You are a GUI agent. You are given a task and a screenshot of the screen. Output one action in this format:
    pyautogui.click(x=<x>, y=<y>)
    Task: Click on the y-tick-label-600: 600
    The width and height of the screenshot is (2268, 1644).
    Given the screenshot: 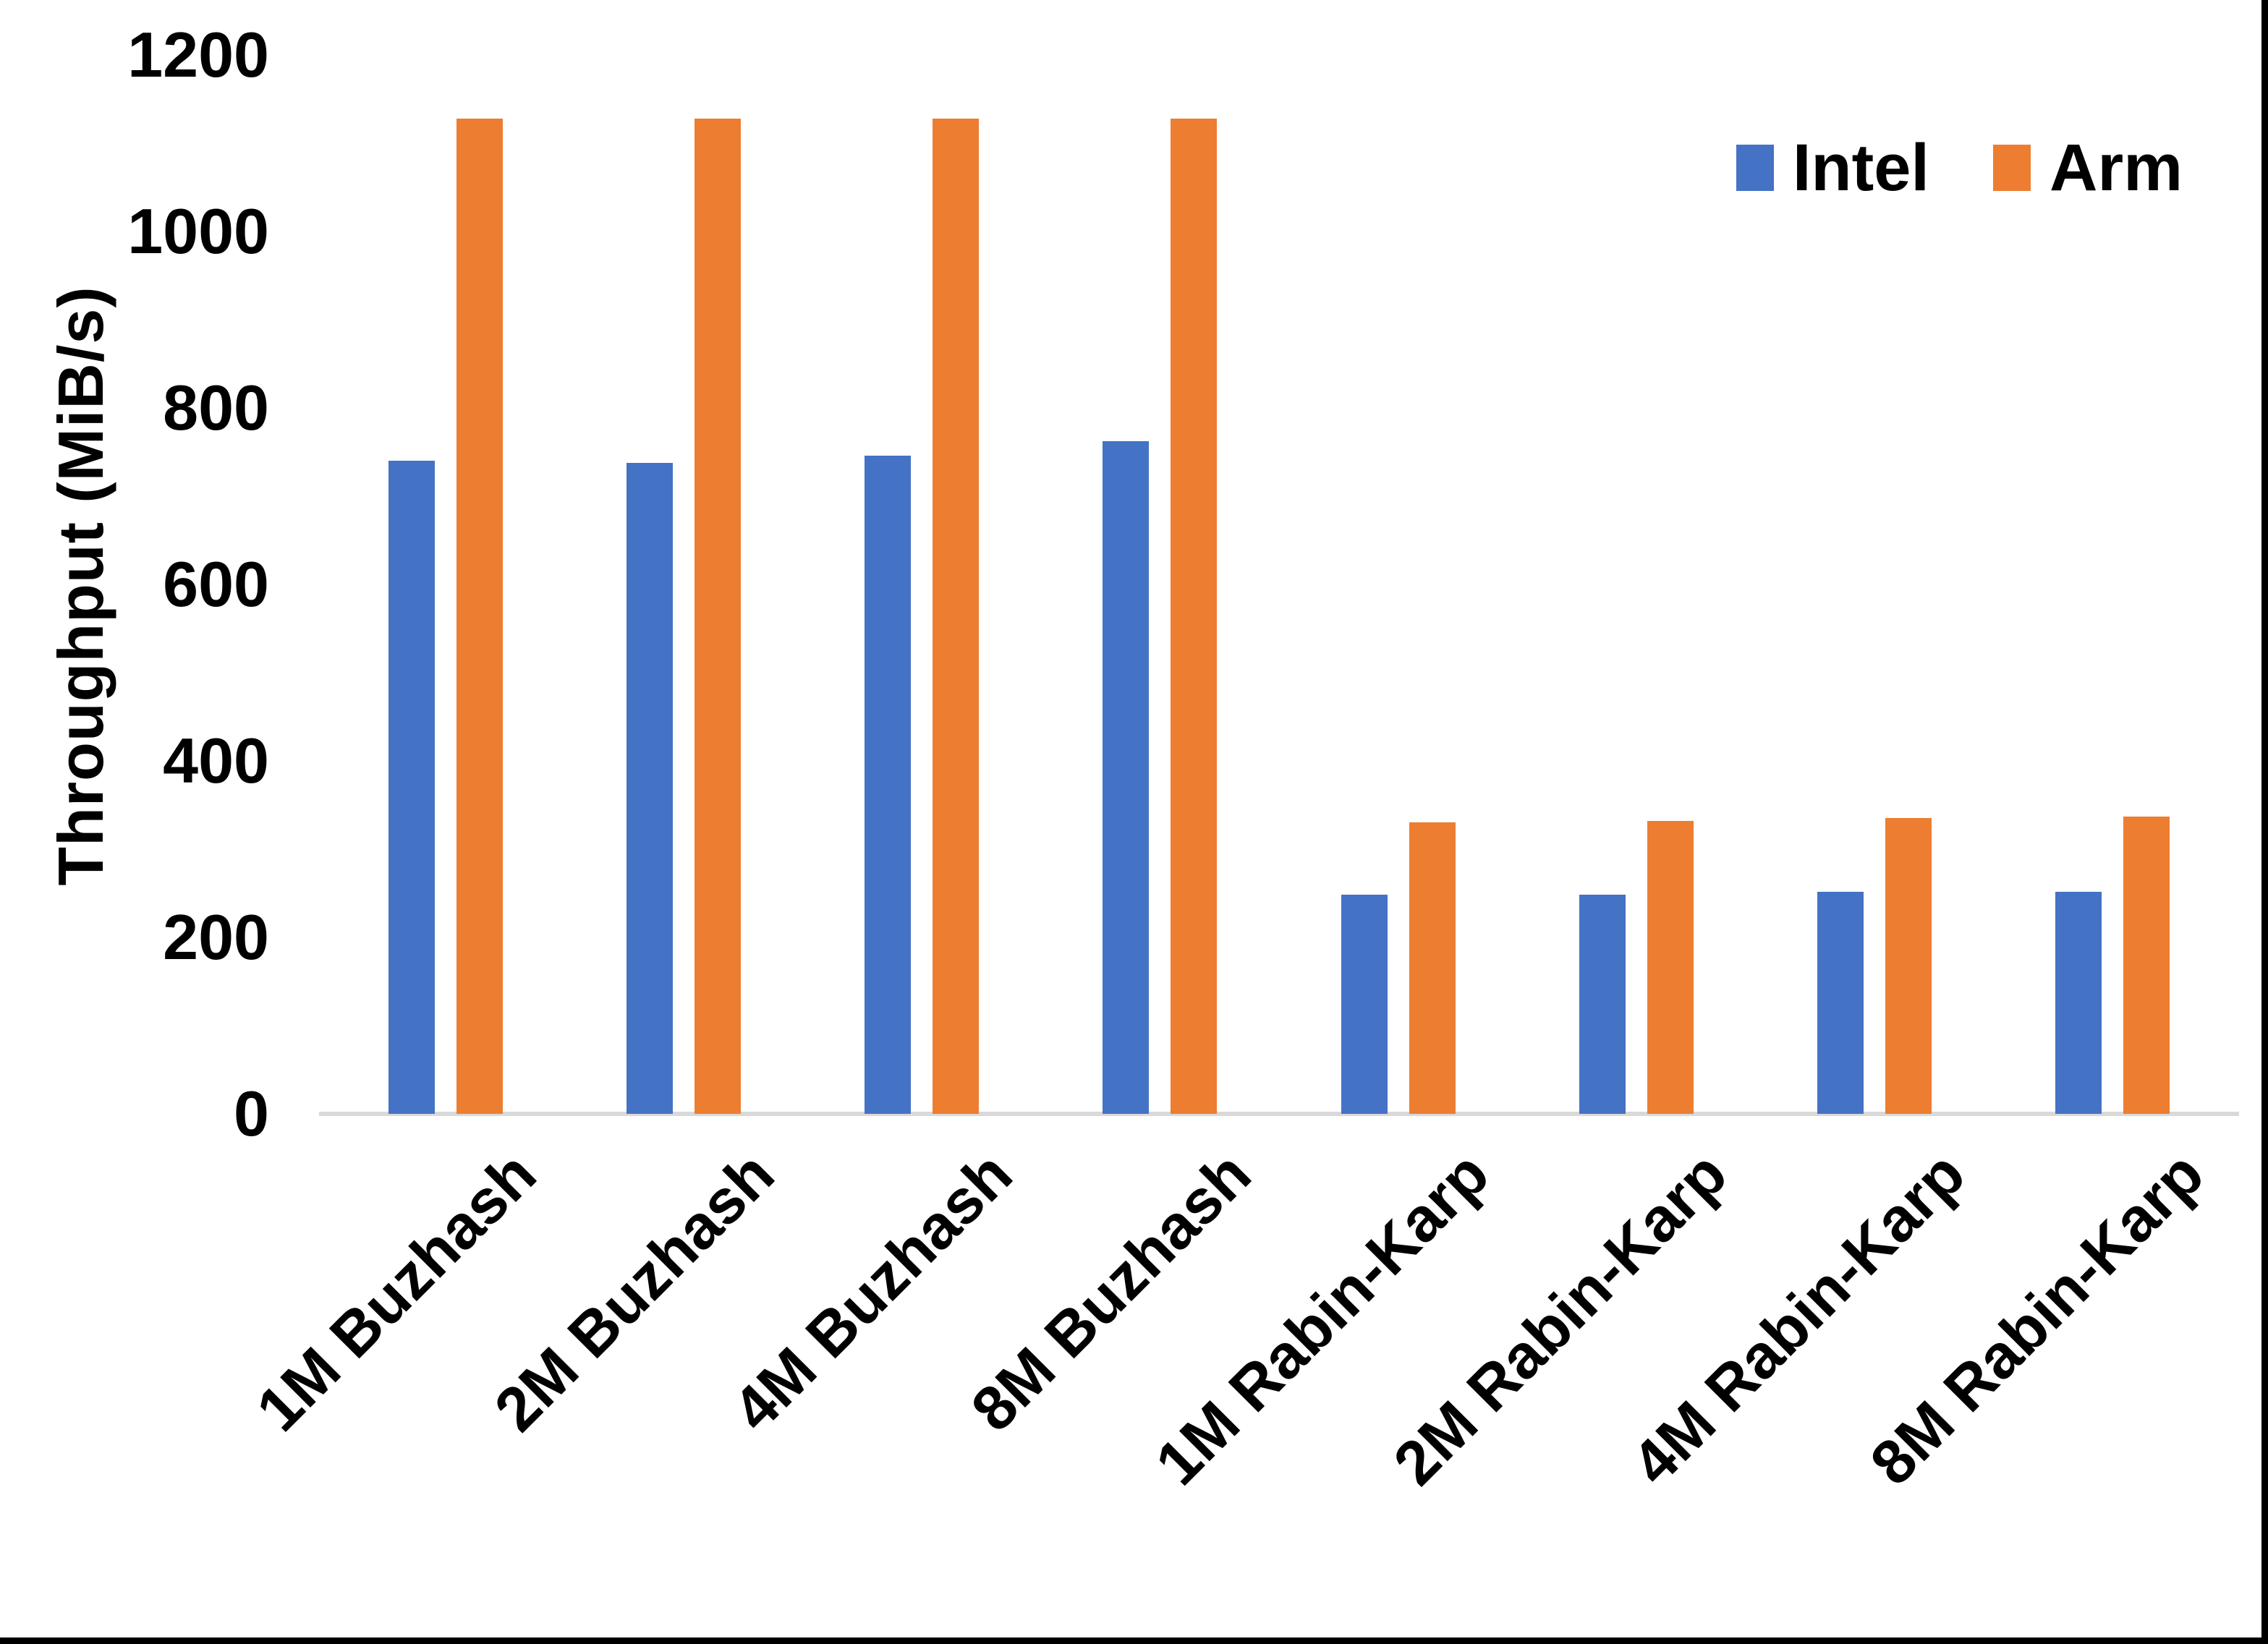 What is the action you would take?
    pyautogui.click(x=216, y=584)
    